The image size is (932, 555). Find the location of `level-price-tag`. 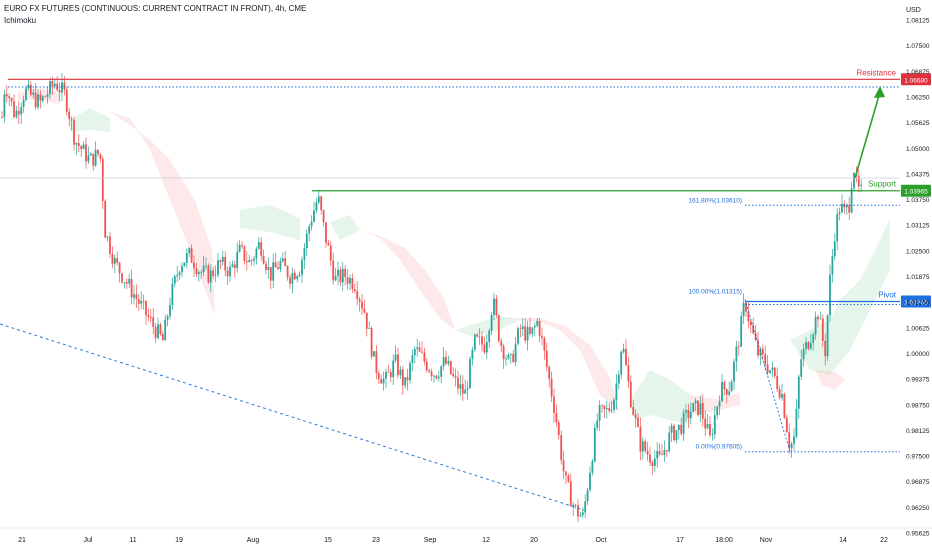

level-price-tag is located at coordinates (916, 301).